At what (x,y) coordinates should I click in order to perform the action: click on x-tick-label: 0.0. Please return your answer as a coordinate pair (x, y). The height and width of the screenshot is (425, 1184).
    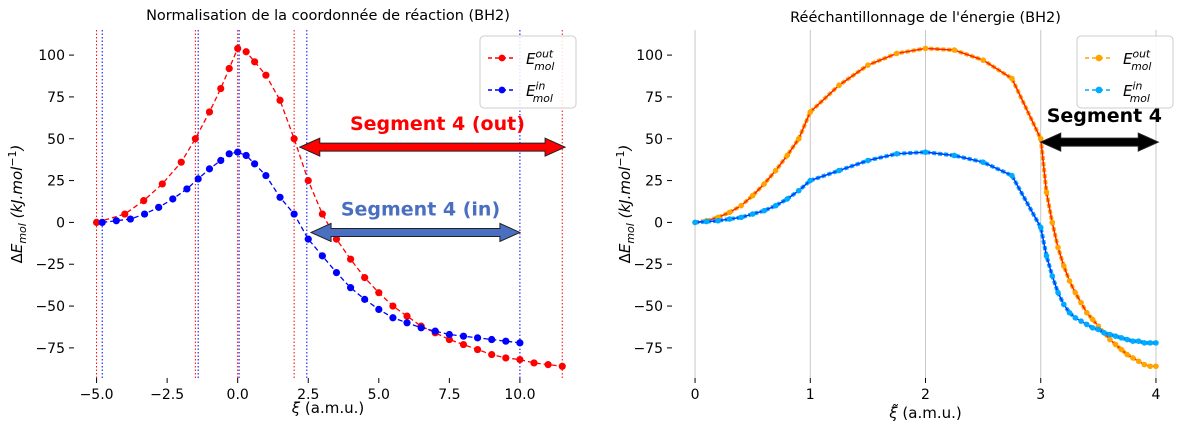
    Looking at the image, I should click on (238, 395).